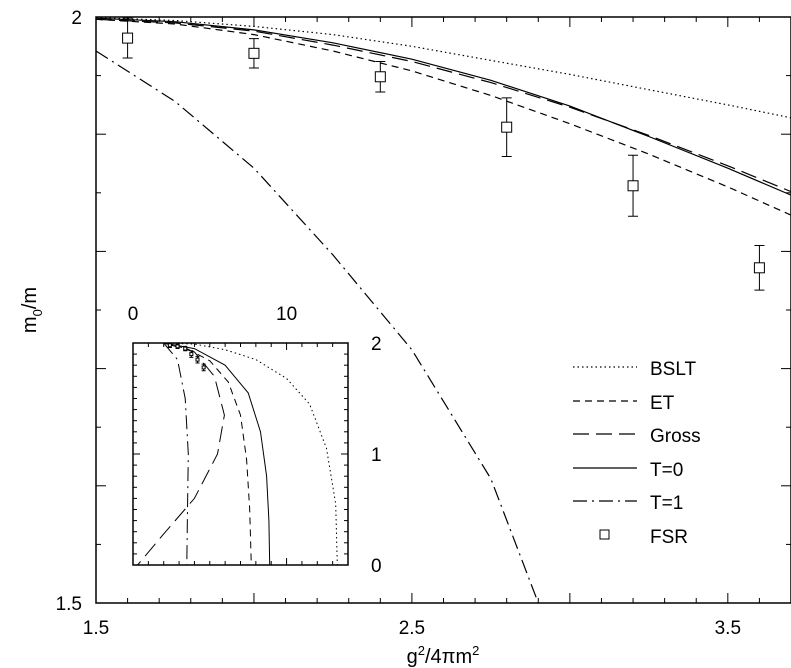 This screenshot has height=668, width=791. Describe the element at coordinates (675, 436) in the screenshot. I see `legend-label: Gross` at that location.